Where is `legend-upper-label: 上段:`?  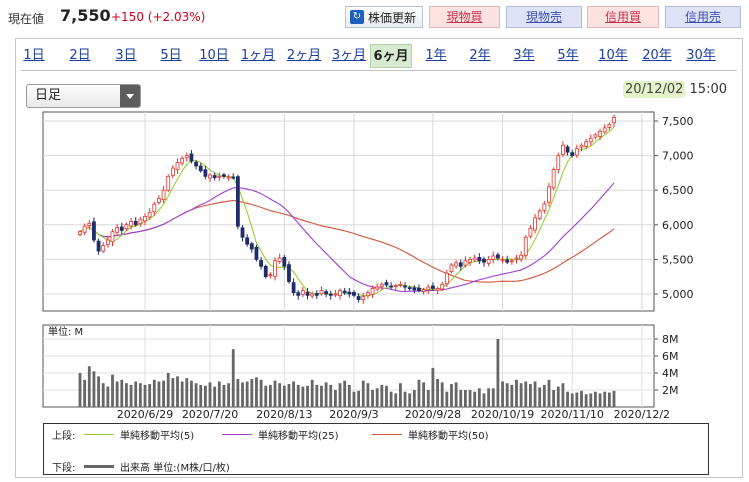
legend-upper-label: 上段: is located at coordinates (64, 436).